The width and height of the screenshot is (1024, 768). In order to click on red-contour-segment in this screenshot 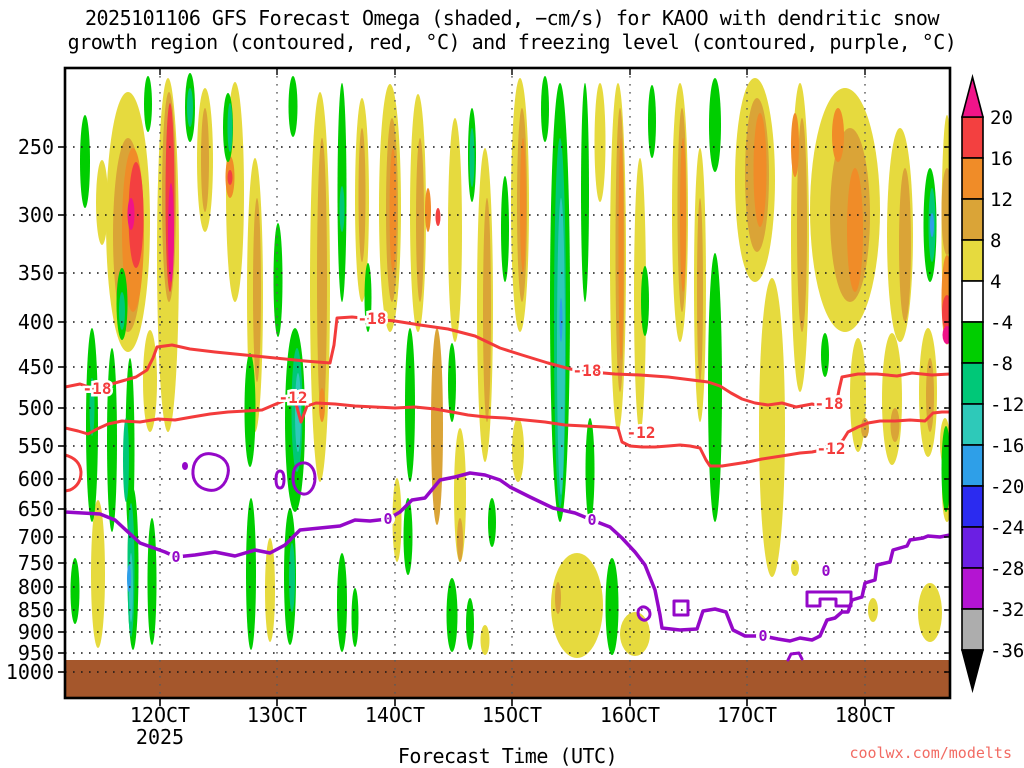, I will do `click(74, 473)`.